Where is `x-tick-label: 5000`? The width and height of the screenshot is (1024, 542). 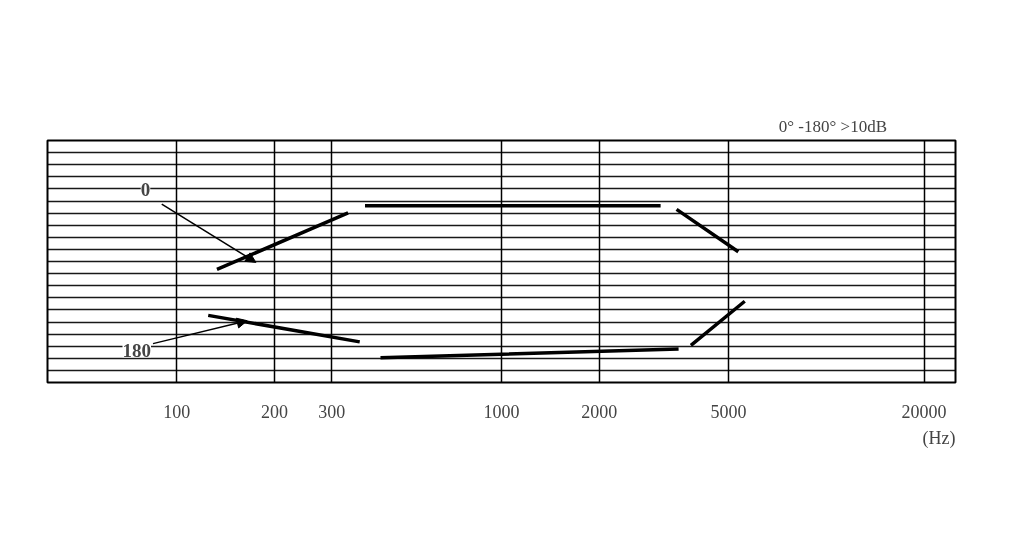 x-tick-label: 5000 is located at coordinates (728, 411).